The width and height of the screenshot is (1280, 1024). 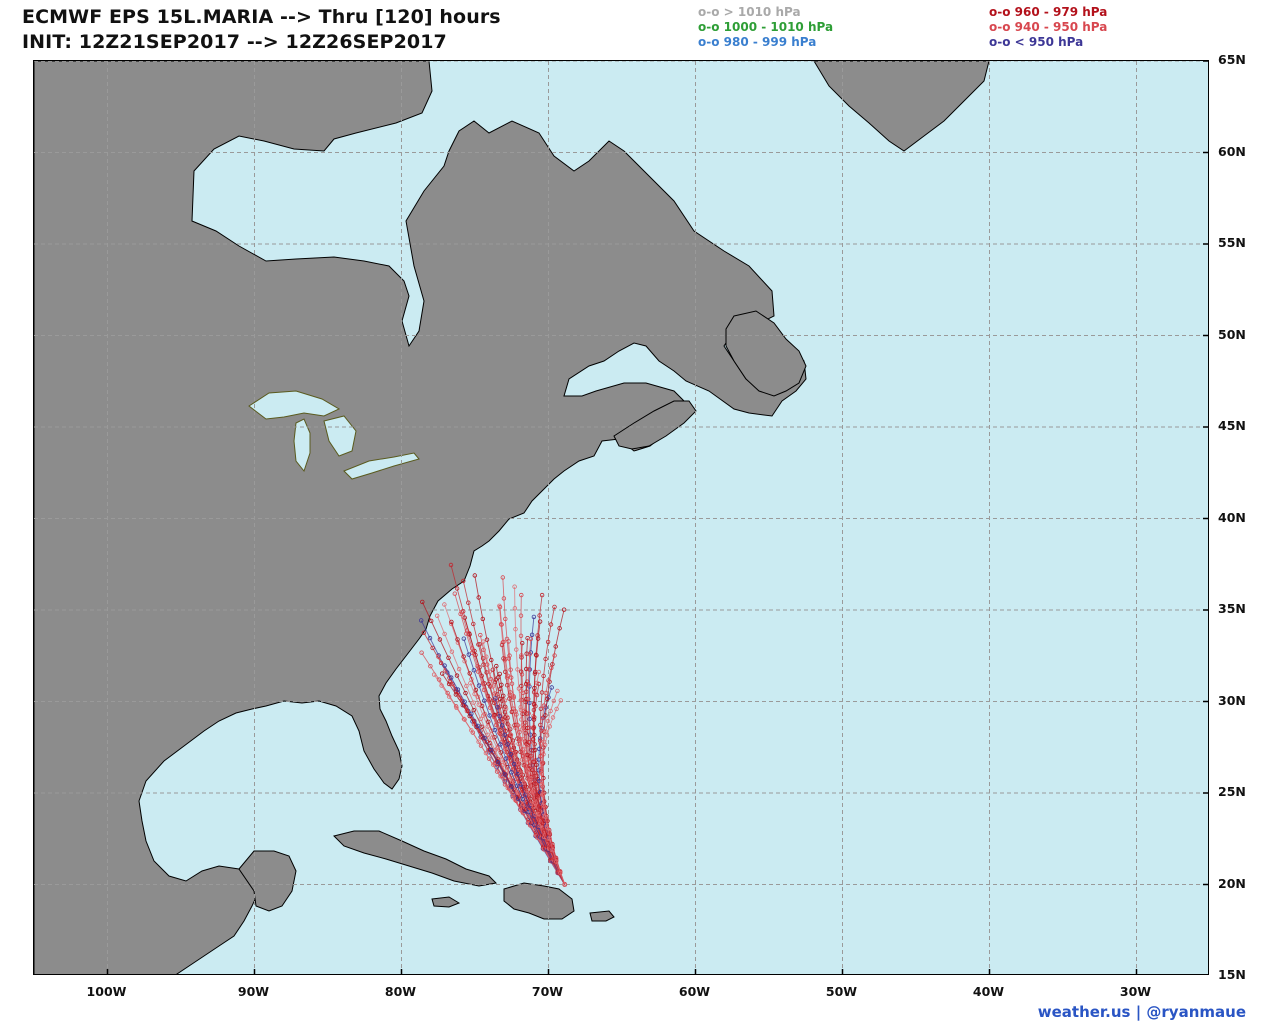 What do you see at coordinates (539, 901) in the screenshot?
I see `hispaniola-land` at bounding box center [539, 901].